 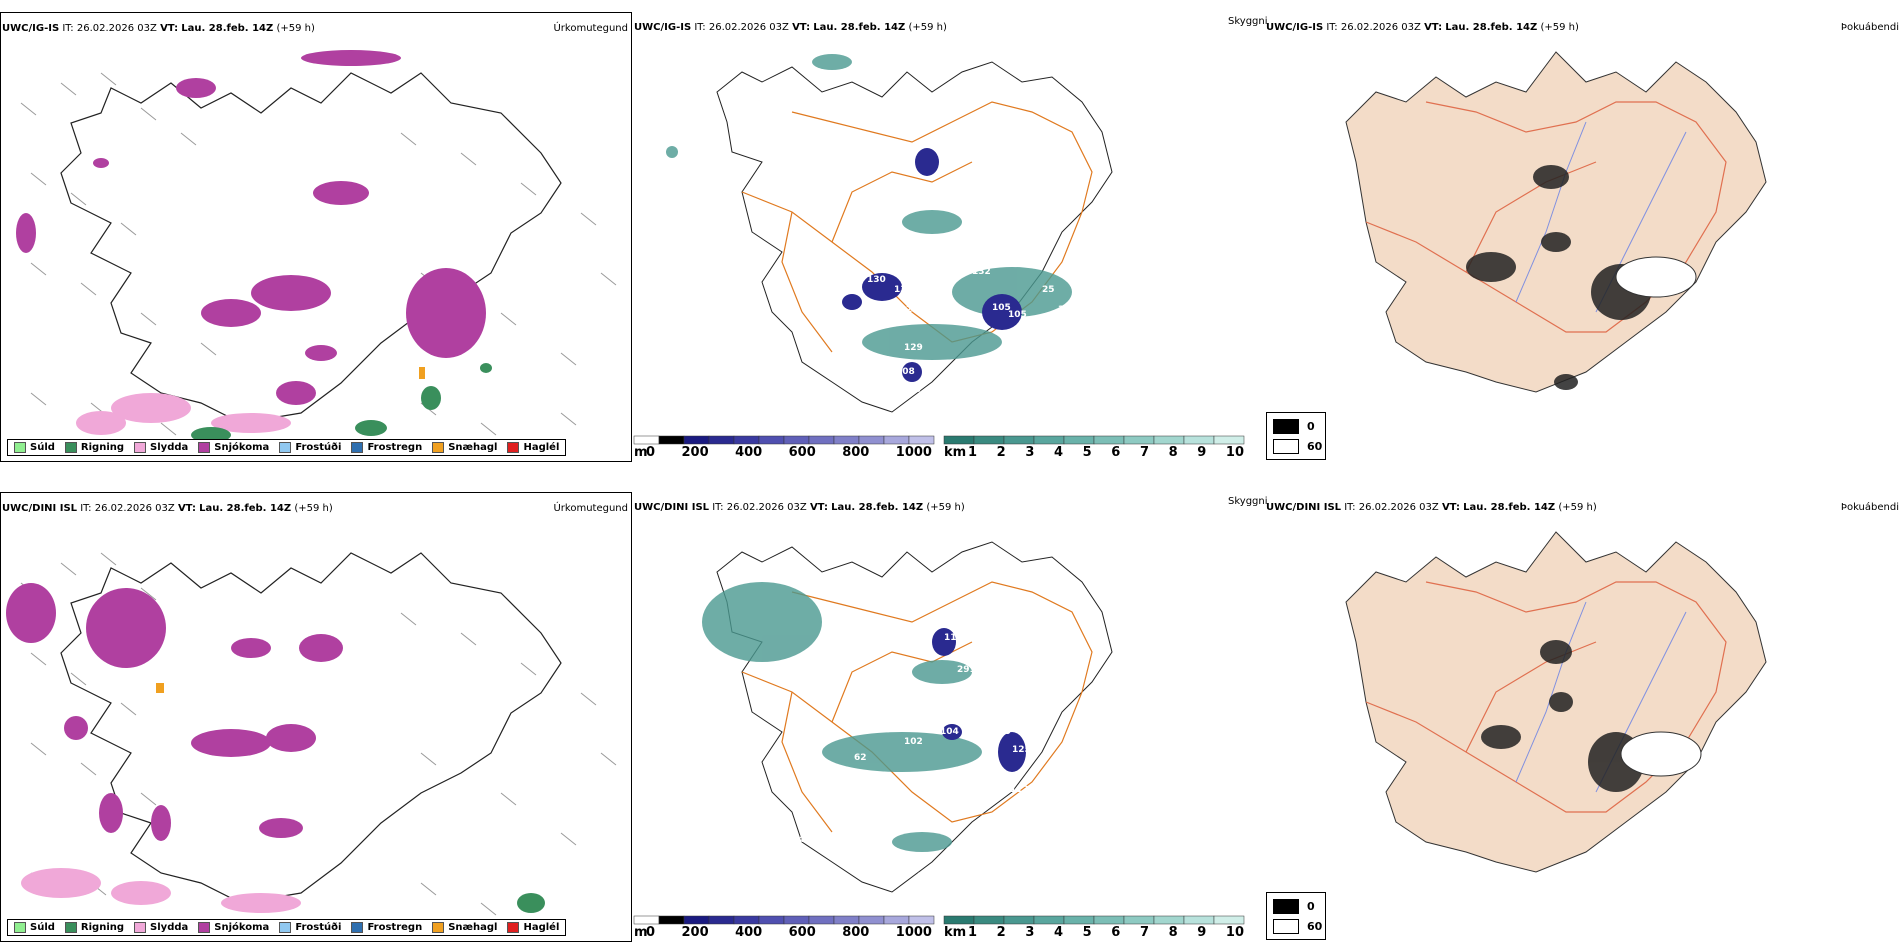 What do you see at coordinates (973, 932) in the screenshot?
I see `tick: 1` at bounding box center [973, 932].